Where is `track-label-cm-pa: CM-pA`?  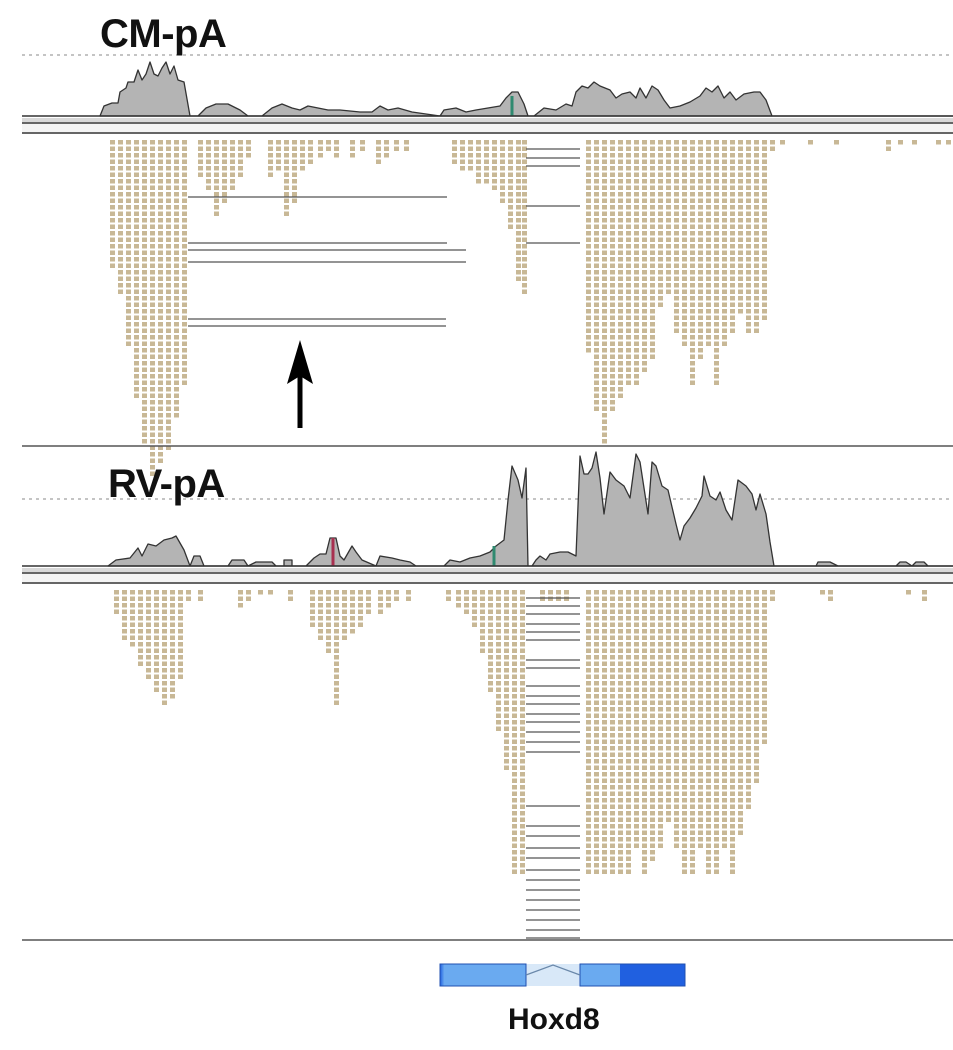
track-label-cm-pa: CM-pA is located at coordinates (163, 34).